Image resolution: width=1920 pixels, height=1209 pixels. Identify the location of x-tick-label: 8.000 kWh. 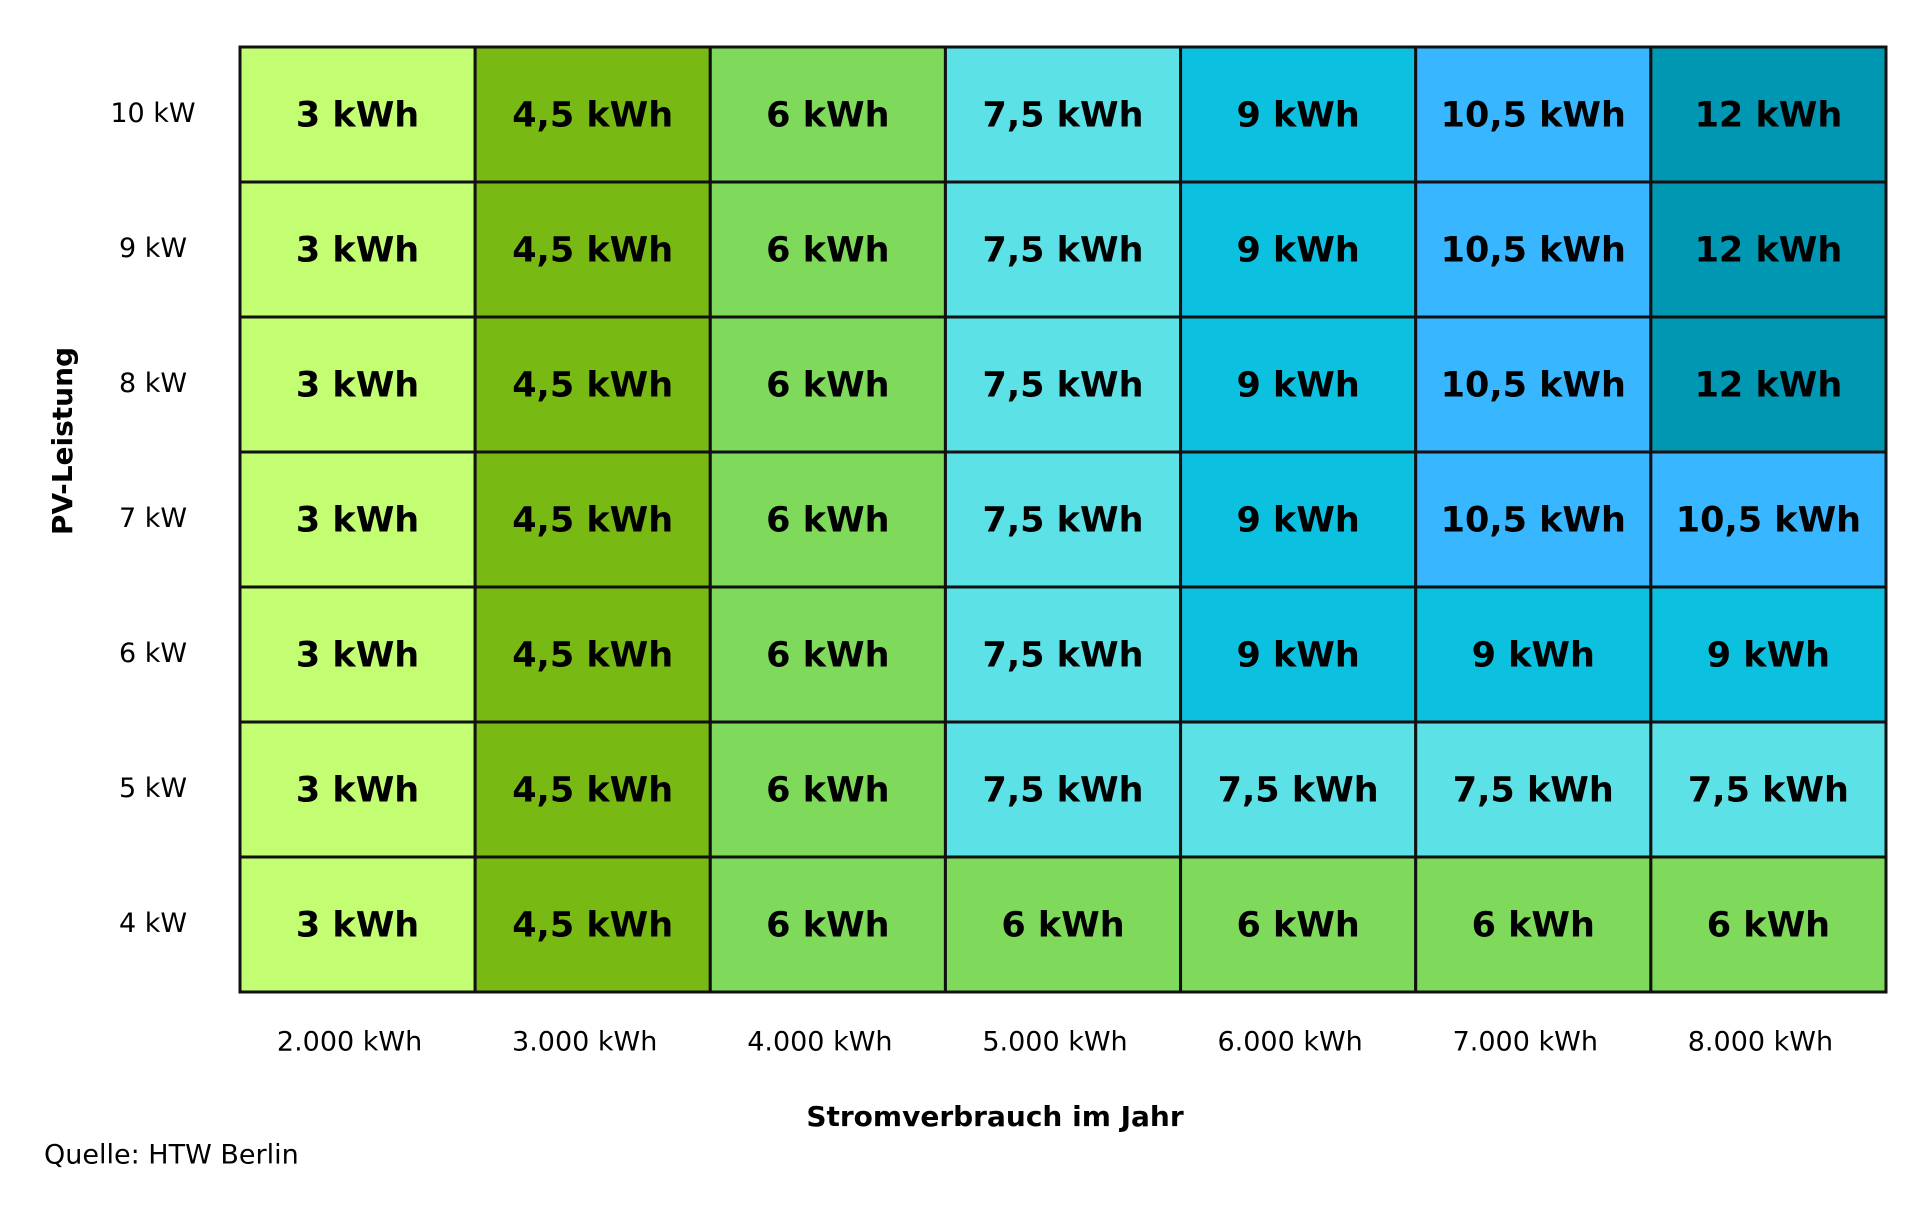
(1760, 1042).